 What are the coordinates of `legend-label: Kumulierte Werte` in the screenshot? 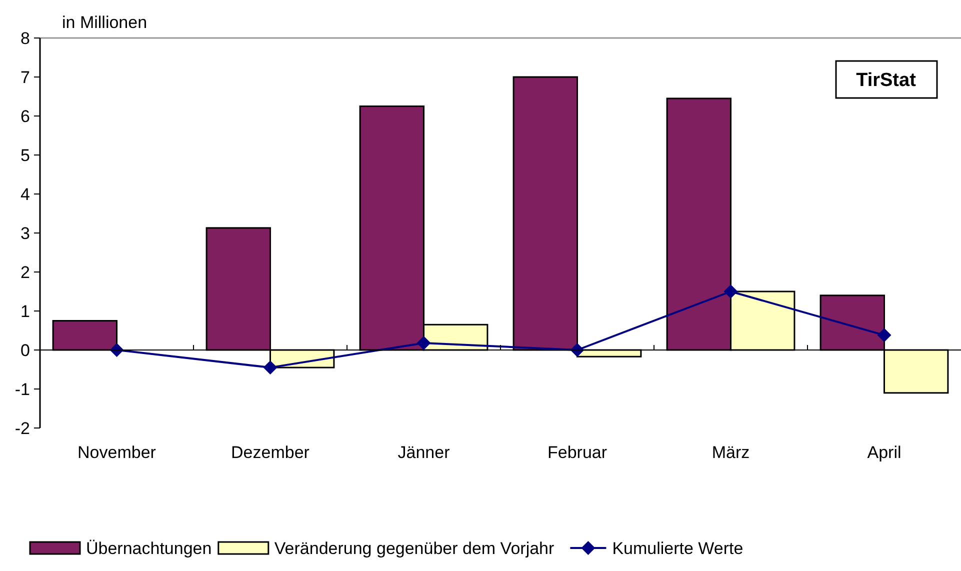 It's located at (678, 548).